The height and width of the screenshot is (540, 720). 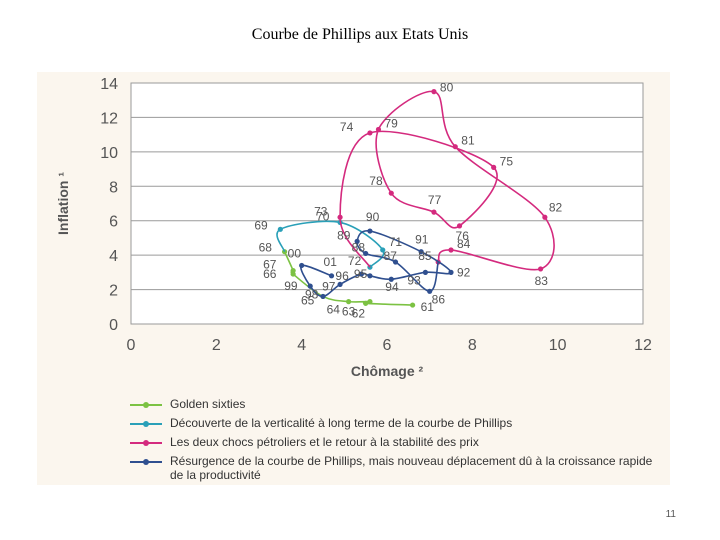 What do you see at coordinates (414, 280) in the screenshot?
I see `point-label-93: 93` at bounding box center [414, 280].